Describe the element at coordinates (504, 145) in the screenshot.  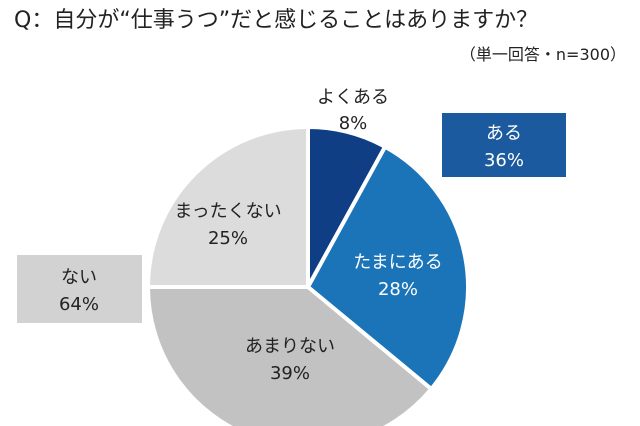
I see `group-box-aru` at that location.